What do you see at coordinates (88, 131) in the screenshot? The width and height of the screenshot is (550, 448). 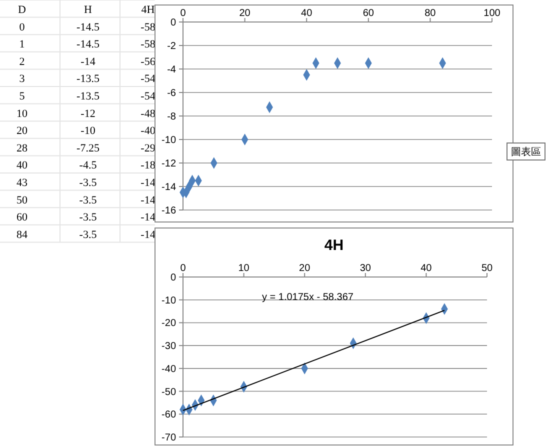 I see `text: -10` at bounding box center [88, 131].